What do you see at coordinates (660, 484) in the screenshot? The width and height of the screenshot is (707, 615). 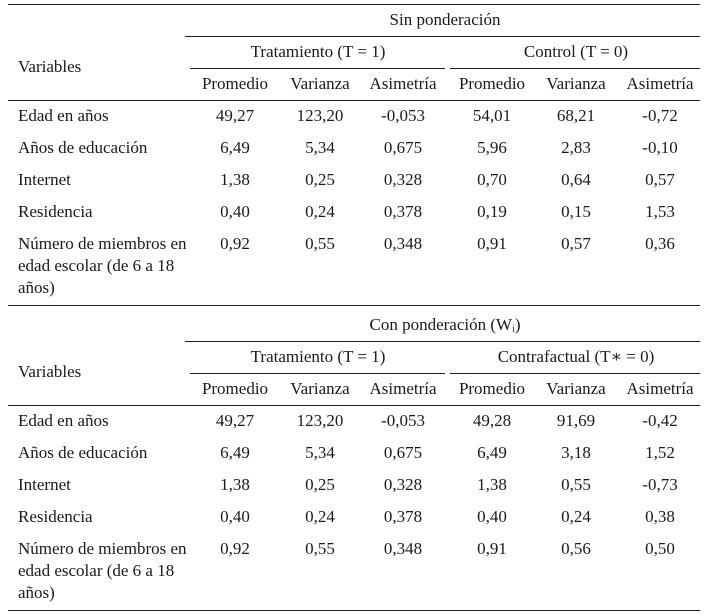 I see `cell: -0,73` at bounding box center [660, 484].